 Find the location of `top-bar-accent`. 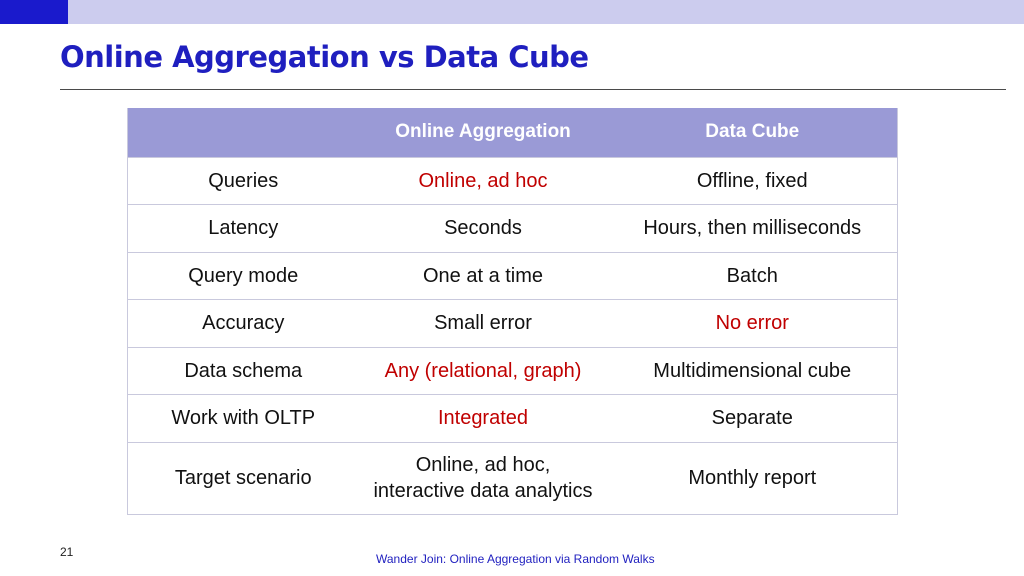

top-bar-accent is located at coordinates (34, 12).